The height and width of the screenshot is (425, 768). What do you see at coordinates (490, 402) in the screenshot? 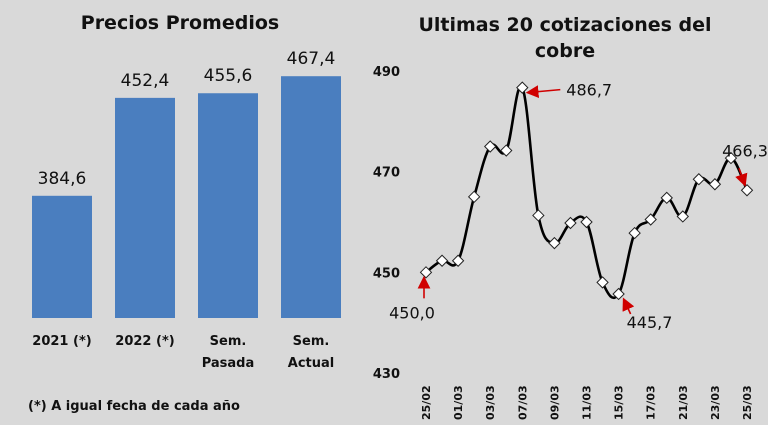
I see `x-tick-label: 03/03` at bounding box center [490, 402].